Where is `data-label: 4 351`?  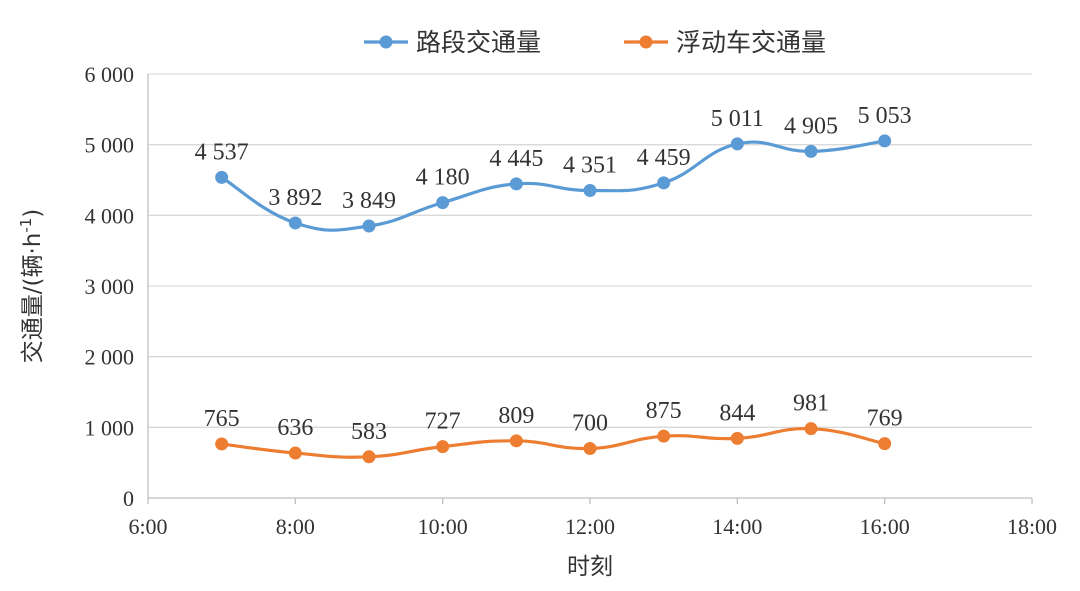 data-label: 4 351 is located at coordinates (590, 166).